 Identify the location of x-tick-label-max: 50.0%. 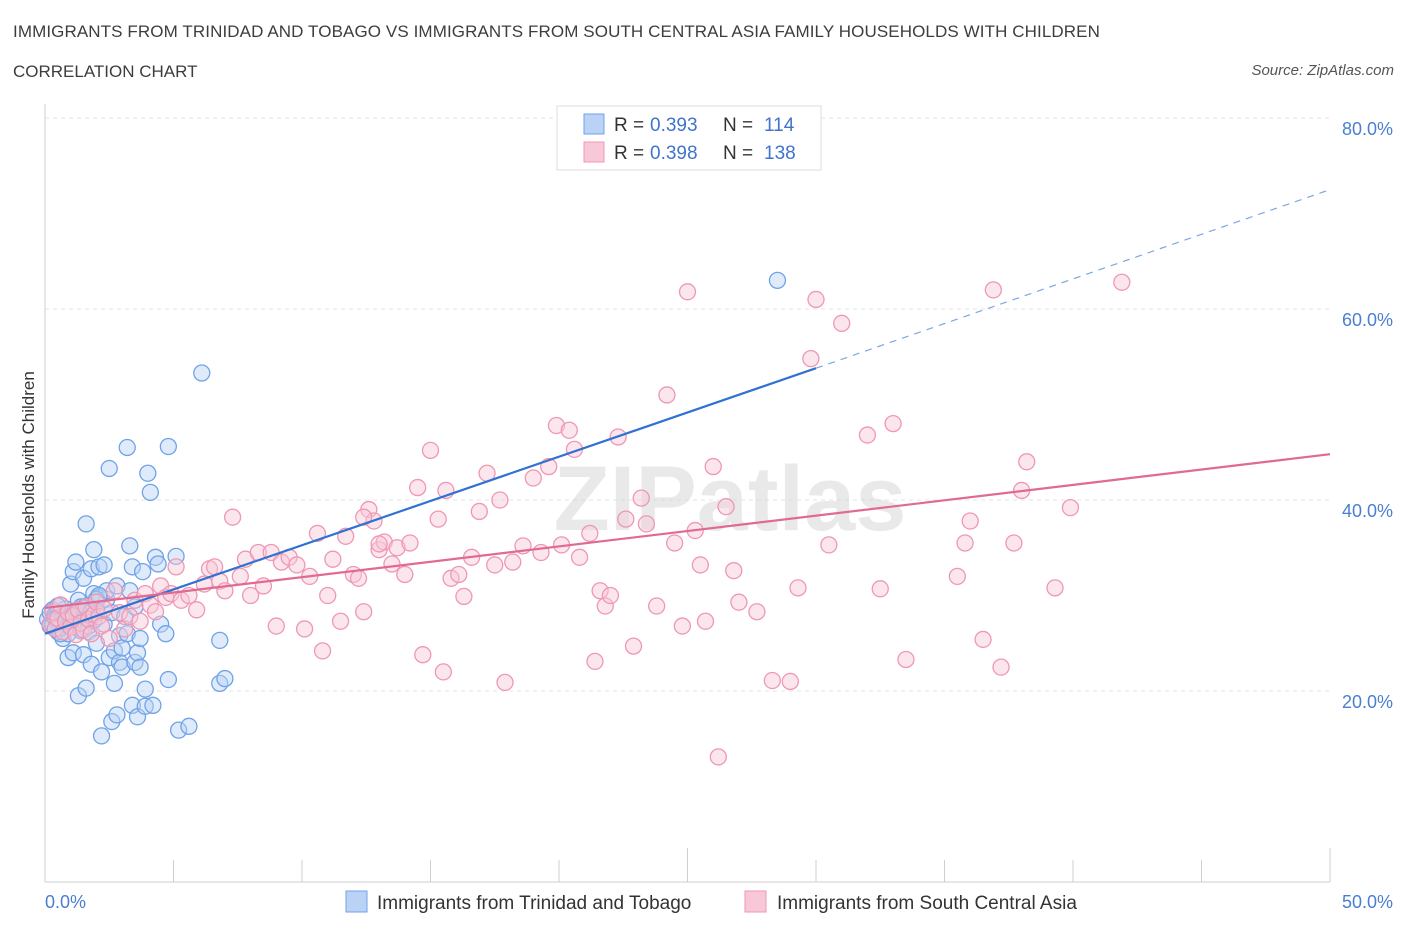
(1367, 902).